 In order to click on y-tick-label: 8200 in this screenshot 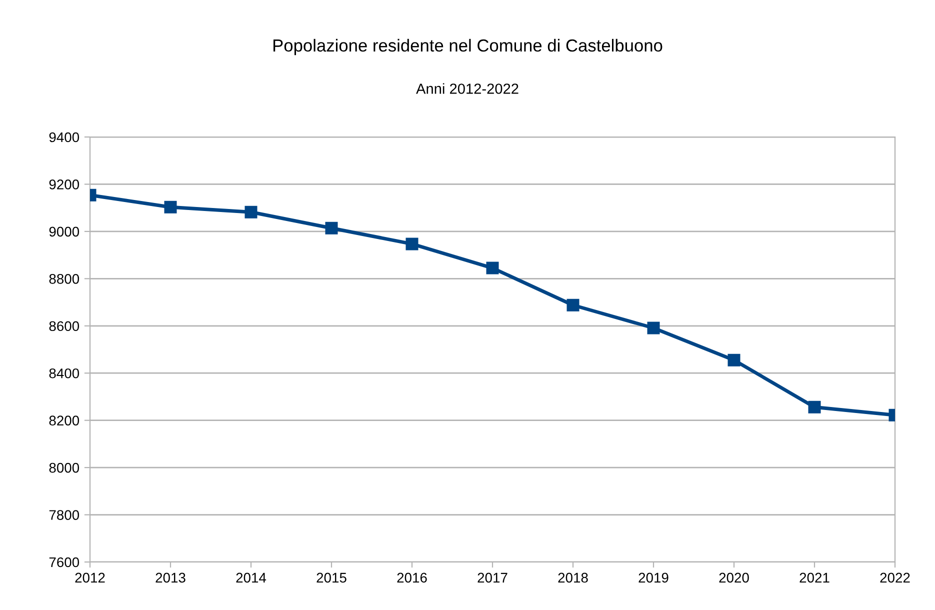, I will do `click(64, 421)`.